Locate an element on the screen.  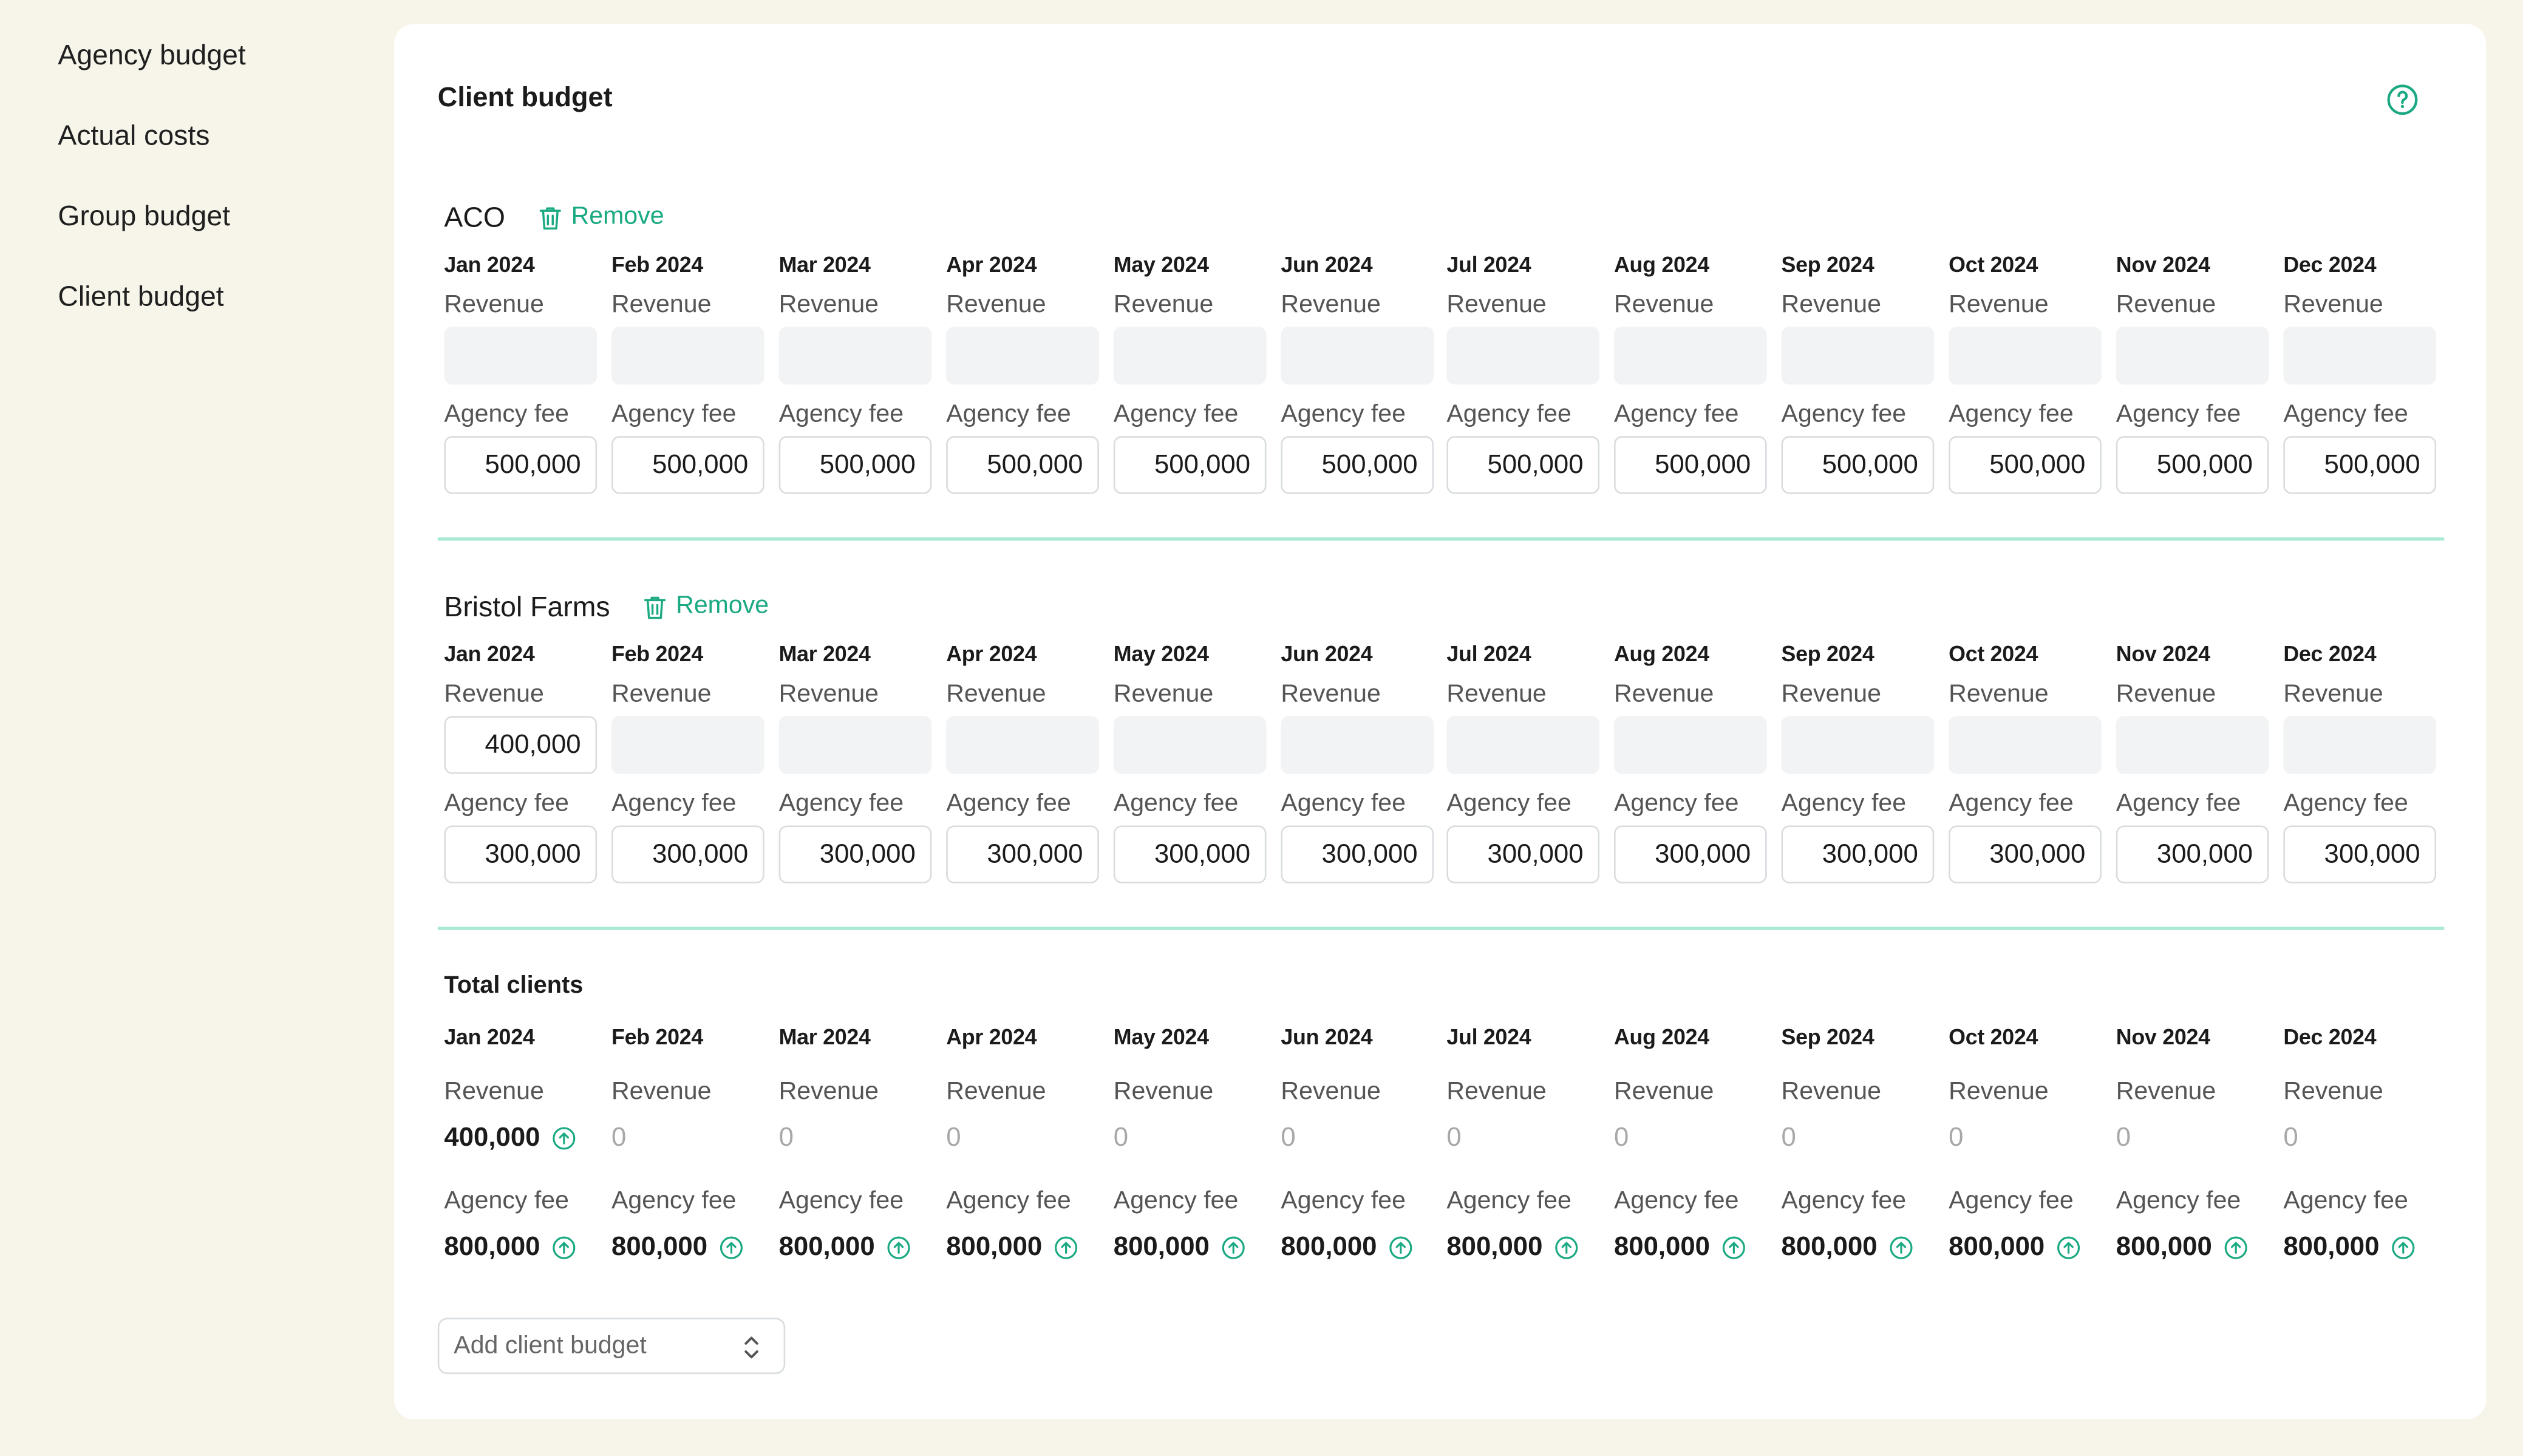
add-client-budget-select: Add client budget is located at coordinates (611, 1346).